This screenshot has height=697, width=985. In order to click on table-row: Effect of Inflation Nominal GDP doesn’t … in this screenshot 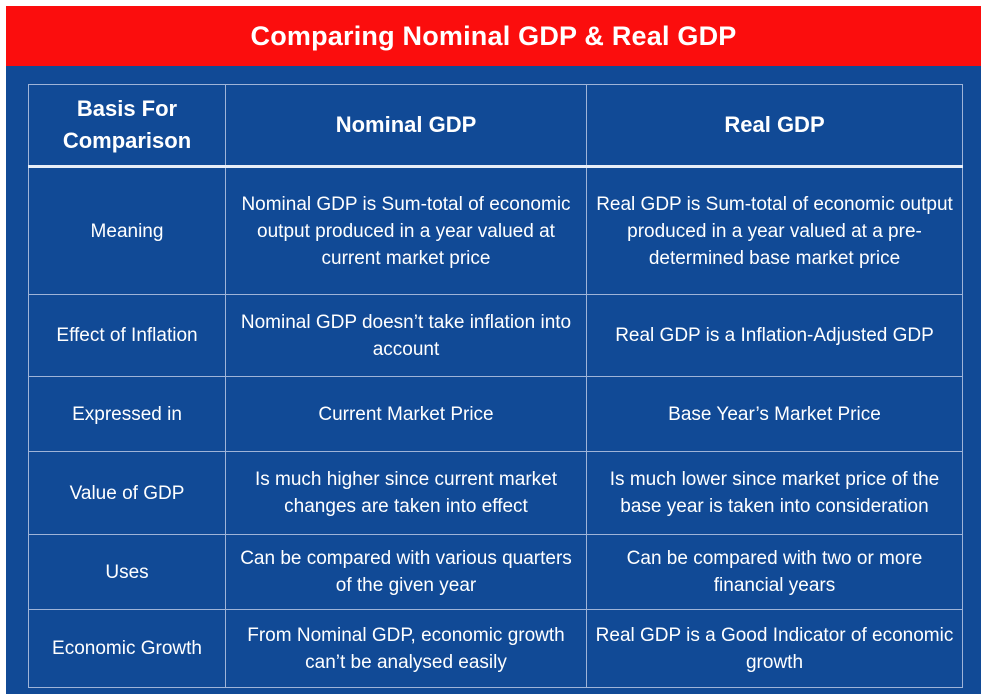, I will do `click(495, 335)`.